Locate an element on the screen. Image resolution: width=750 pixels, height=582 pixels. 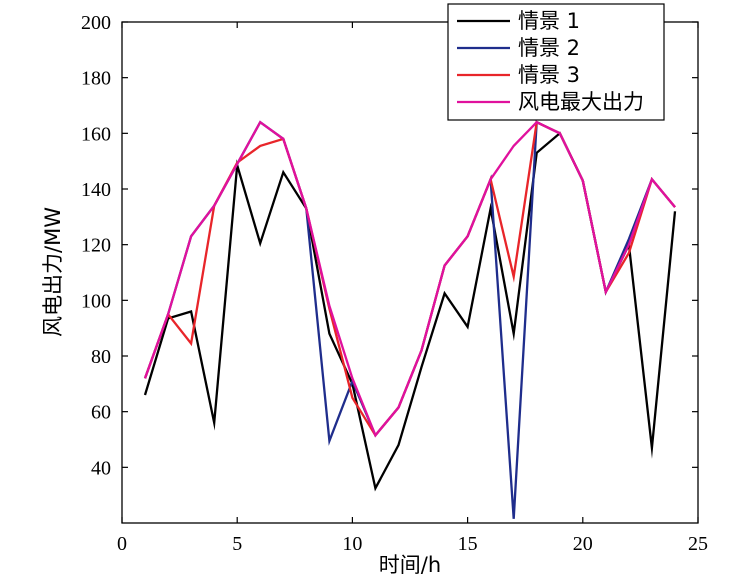
y-tick-label: 200 is located at coordinates (96, 23).